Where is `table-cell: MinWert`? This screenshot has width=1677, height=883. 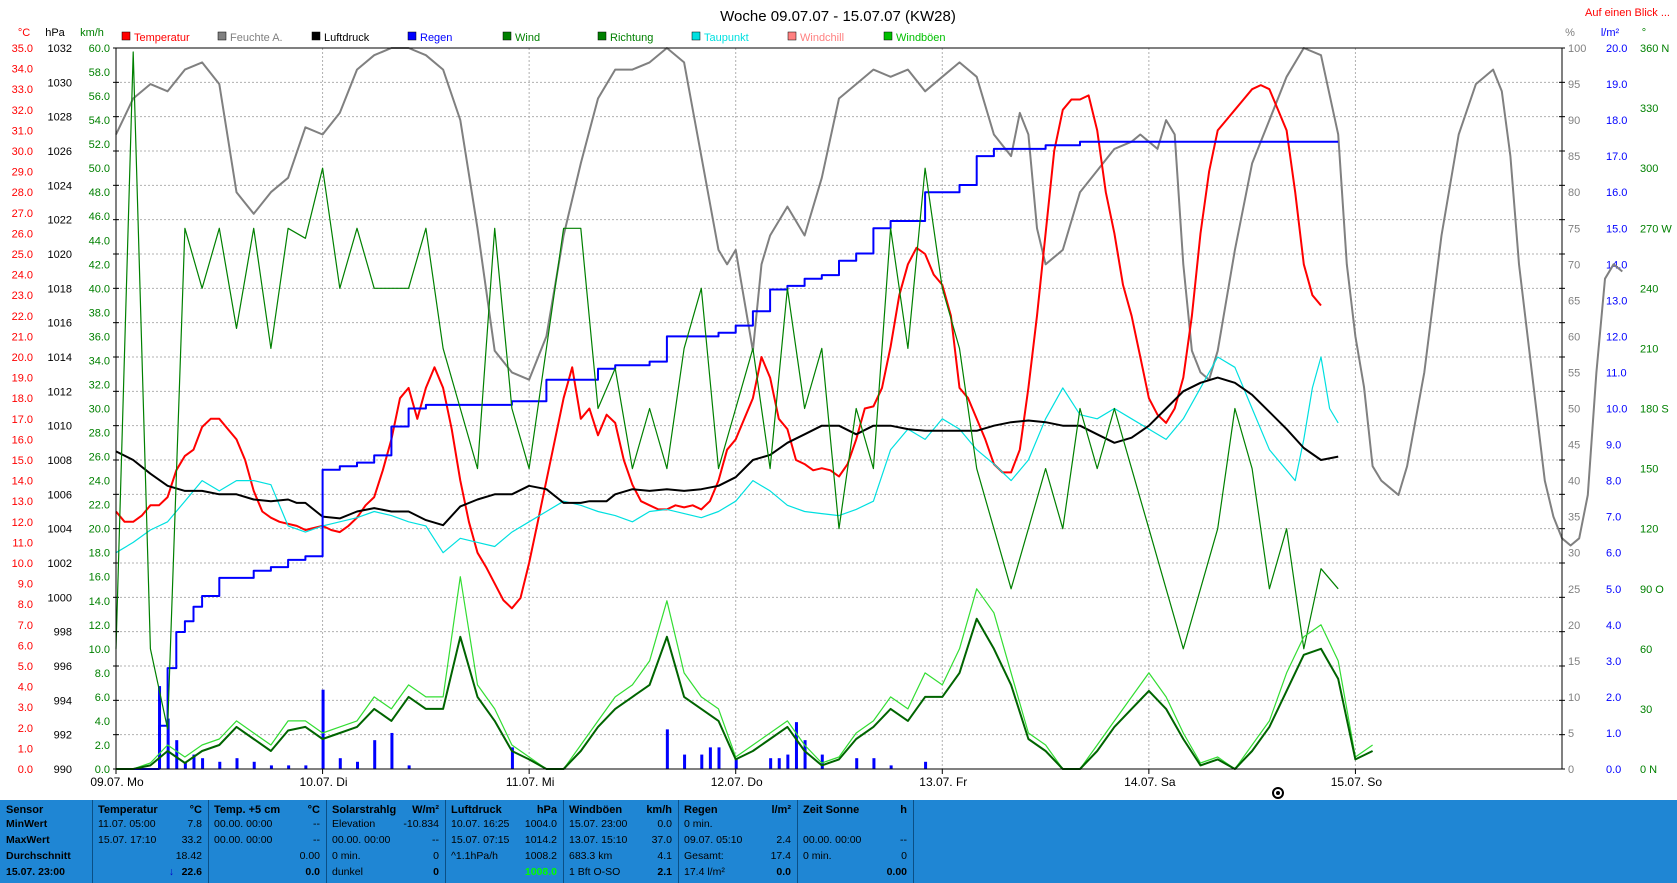
table-cell: MinWert is located at coordinates (27, 824).